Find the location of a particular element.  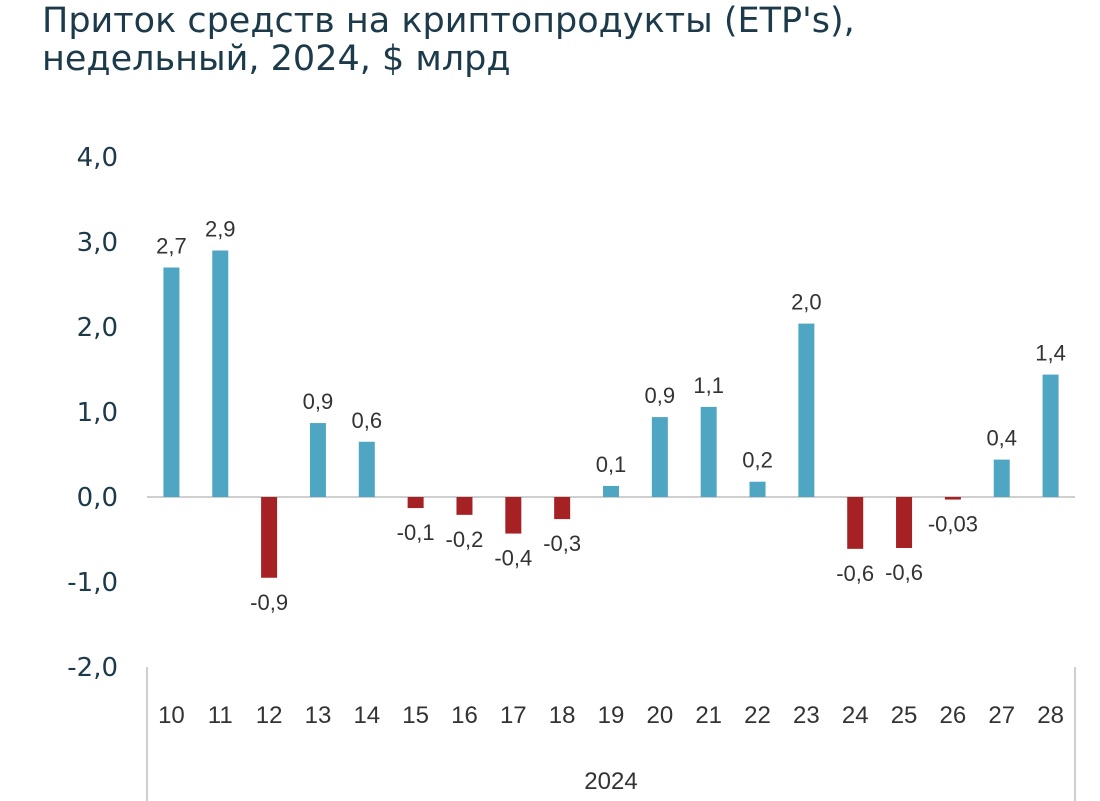

x-axis-group-label: 2024 is located at coordinates (610, 781).